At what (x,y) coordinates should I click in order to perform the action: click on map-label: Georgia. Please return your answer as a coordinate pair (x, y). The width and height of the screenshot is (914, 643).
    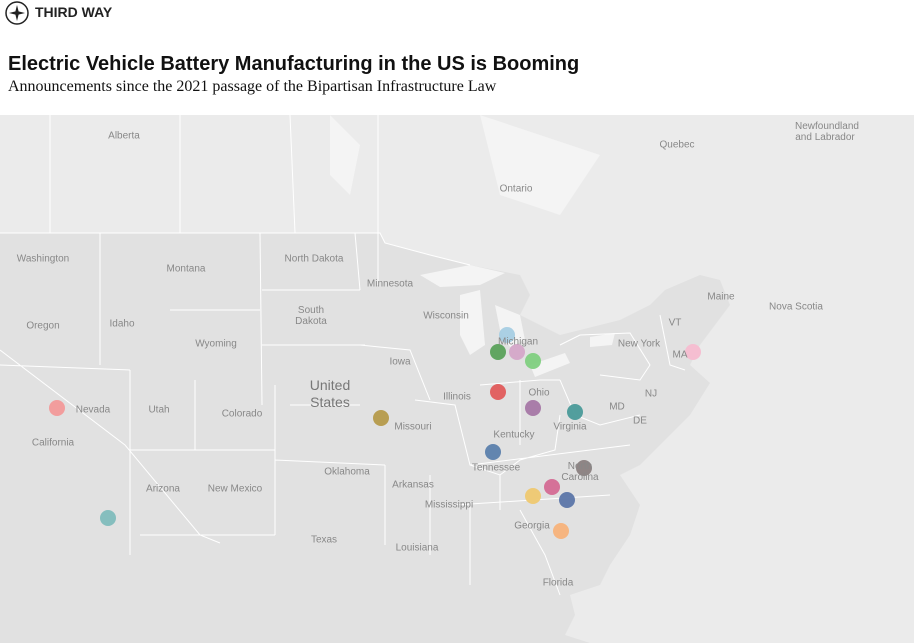
    Looking at the image, I should click on (532, 526).